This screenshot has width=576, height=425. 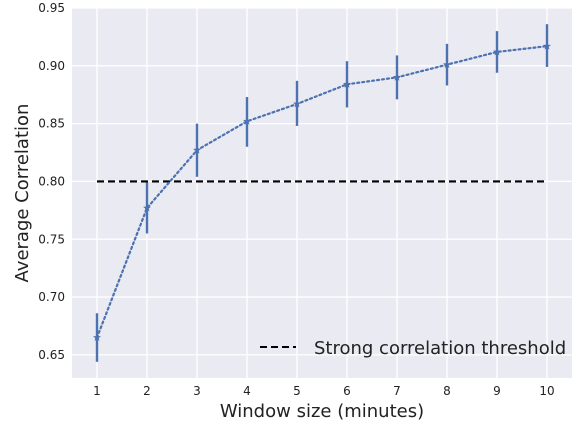 I want to click on y-tick-label: 0.95, so click(x=51, y=8).